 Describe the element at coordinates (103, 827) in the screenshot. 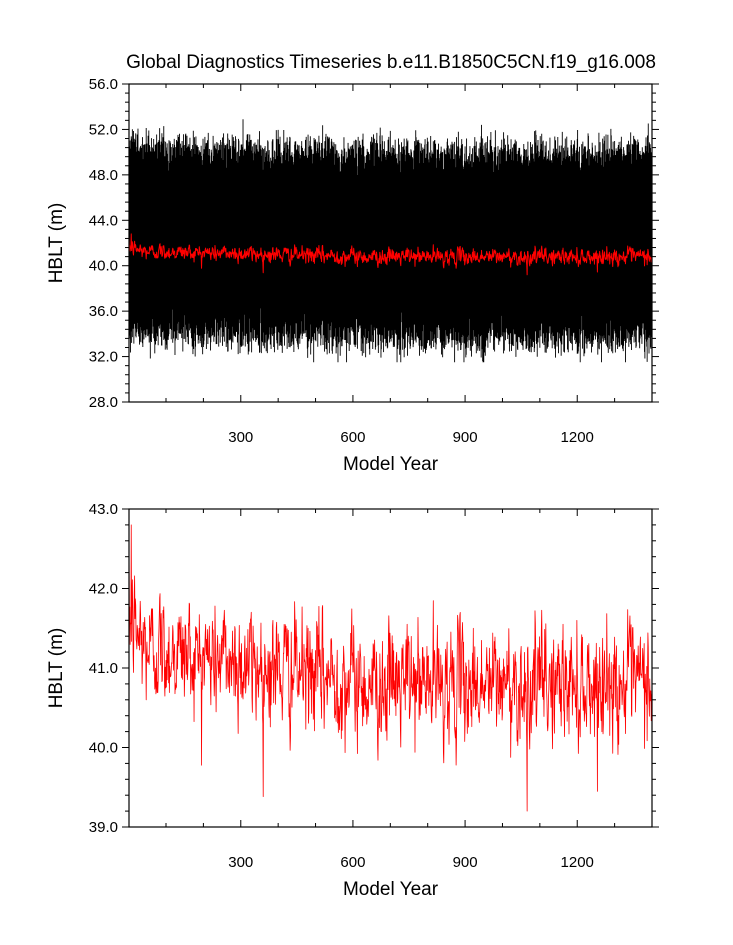

I see `y-tick-label: 39.0` at that location.